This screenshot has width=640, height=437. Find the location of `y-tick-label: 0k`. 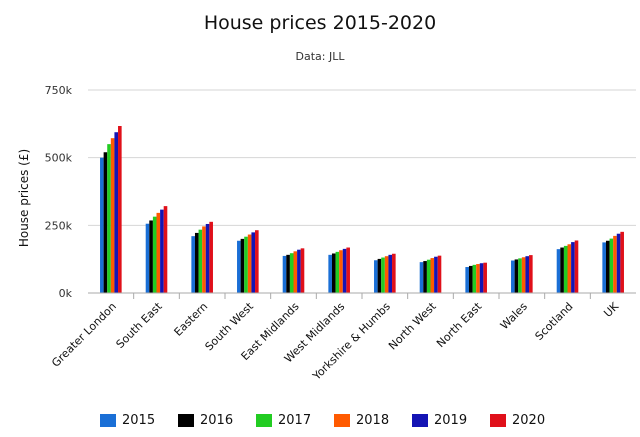

y-tick-label: 0k is located at coordinates (66, 293).